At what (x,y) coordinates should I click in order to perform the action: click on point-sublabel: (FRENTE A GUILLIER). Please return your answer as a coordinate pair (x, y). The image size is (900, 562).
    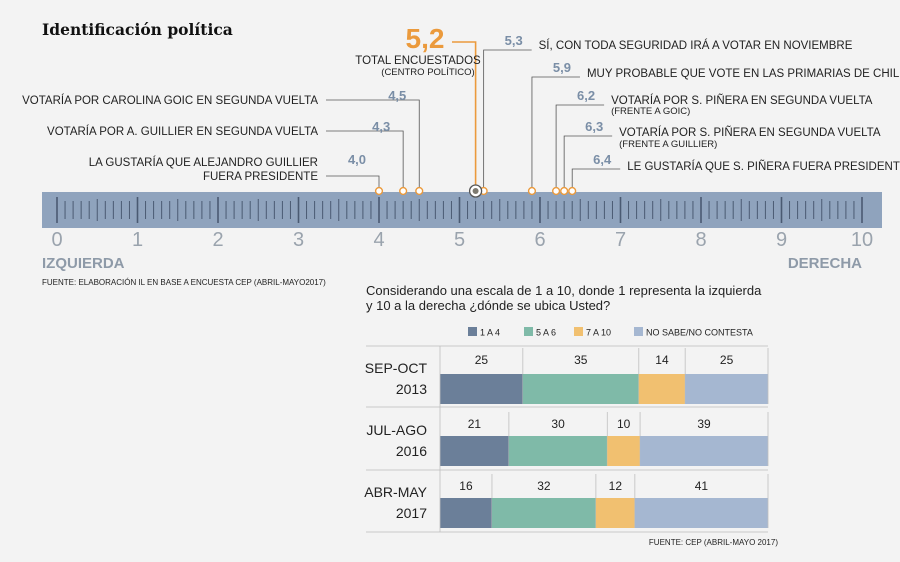
    Looking at the image, I should click on (668, 144).